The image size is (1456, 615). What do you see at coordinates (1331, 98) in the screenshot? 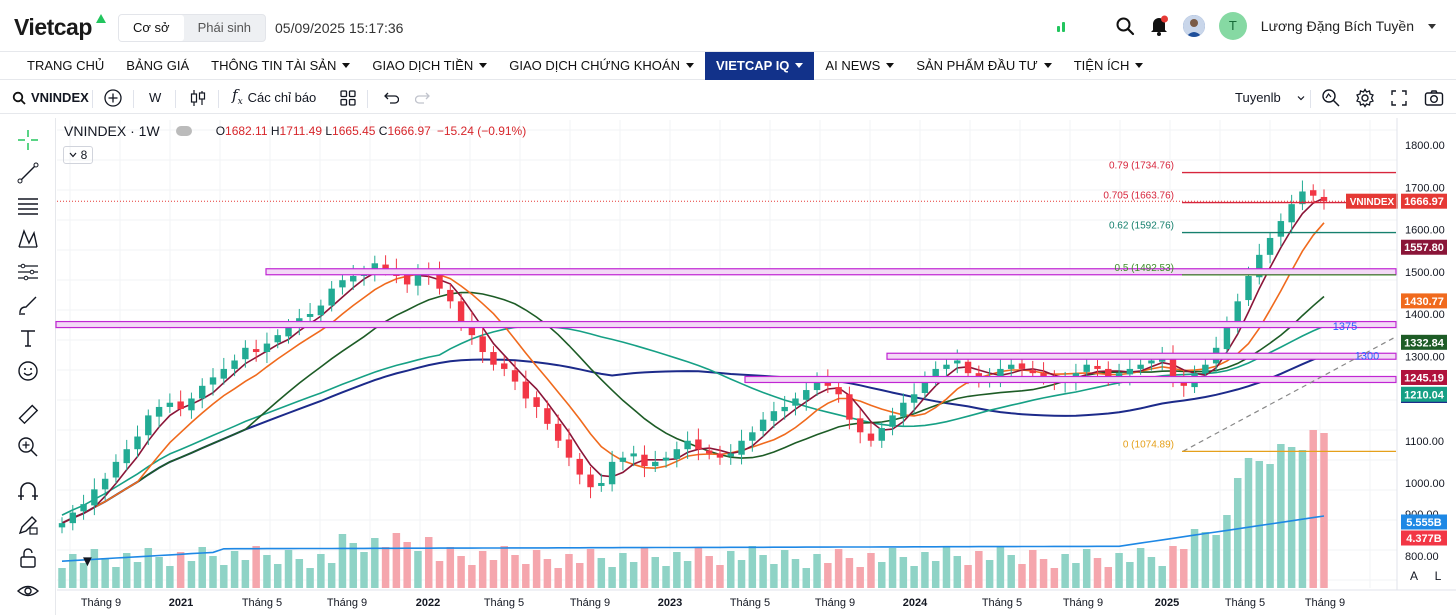
I see `quick-search-button` at bounding box center [1331, 98].